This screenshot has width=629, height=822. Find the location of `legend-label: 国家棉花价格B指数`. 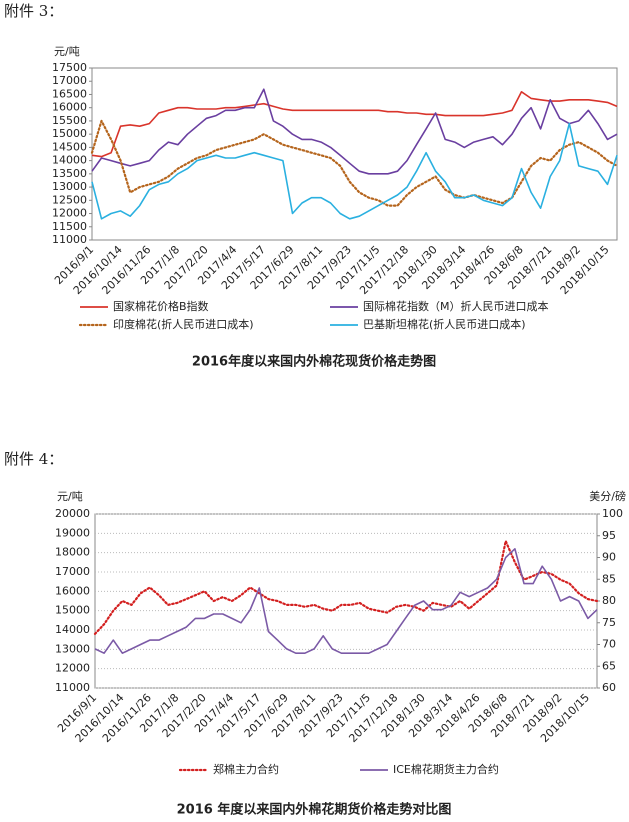

legend-label: 国家棉花价格B指数 is located at coordinates (161, 306).